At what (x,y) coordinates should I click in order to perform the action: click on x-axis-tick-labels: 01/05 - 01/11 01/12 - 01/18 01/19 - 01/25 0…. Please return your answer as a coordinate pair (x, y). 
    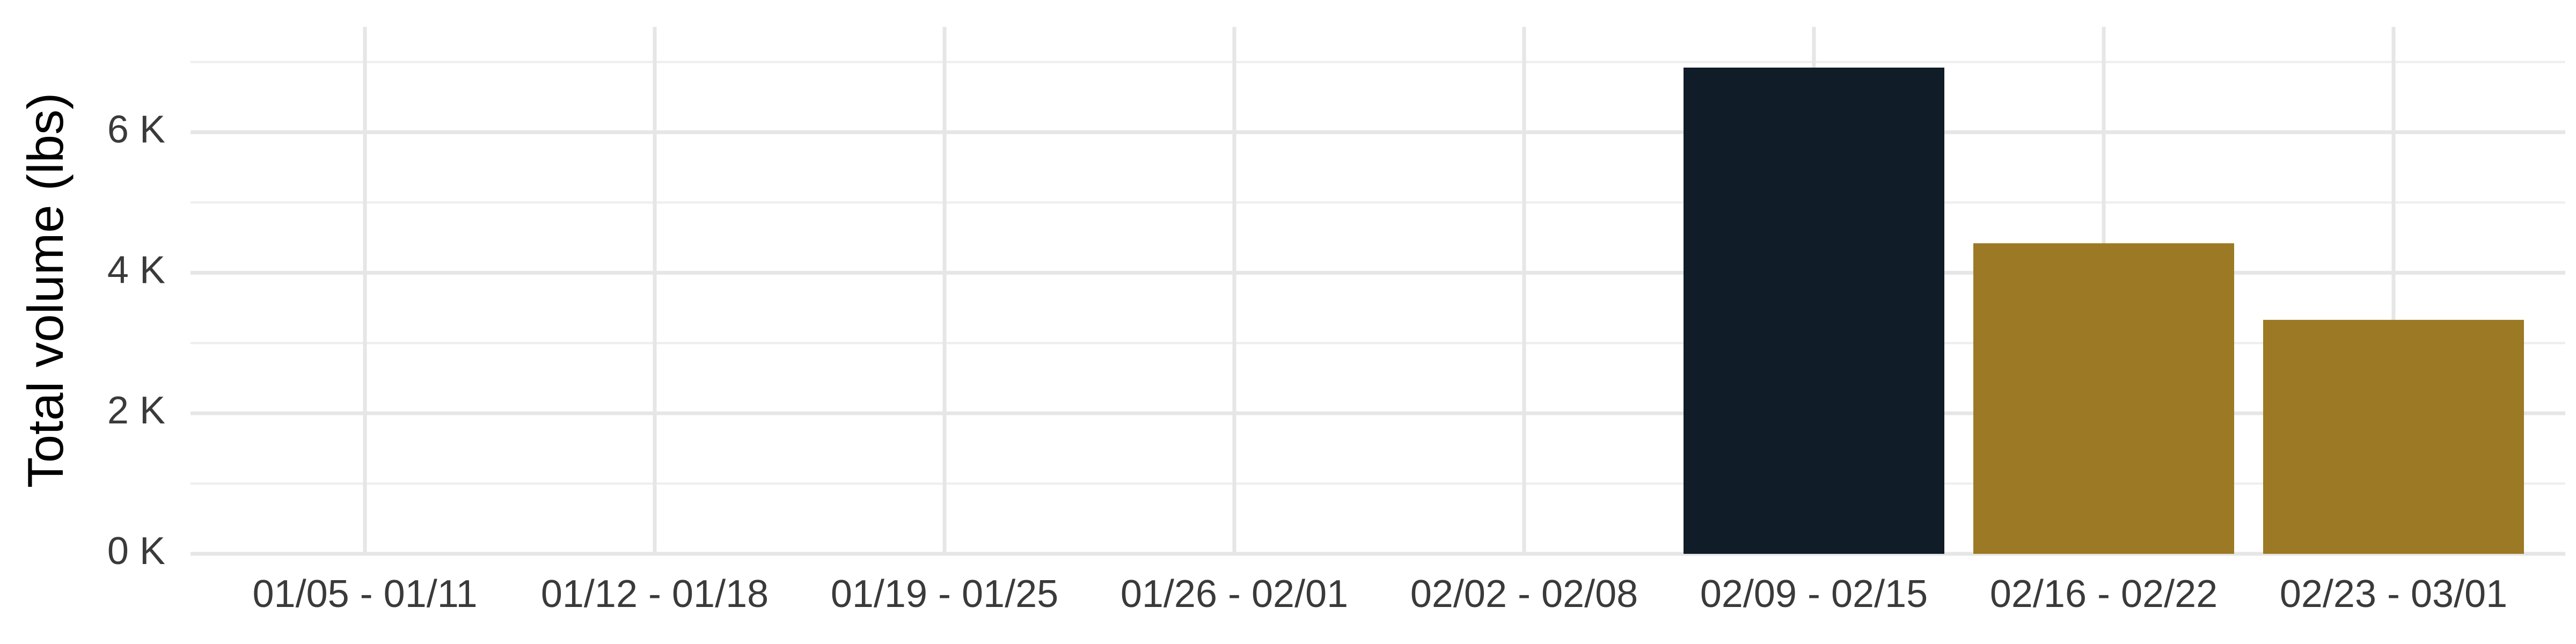
    Looking at the image, I should click on (1380, 594).